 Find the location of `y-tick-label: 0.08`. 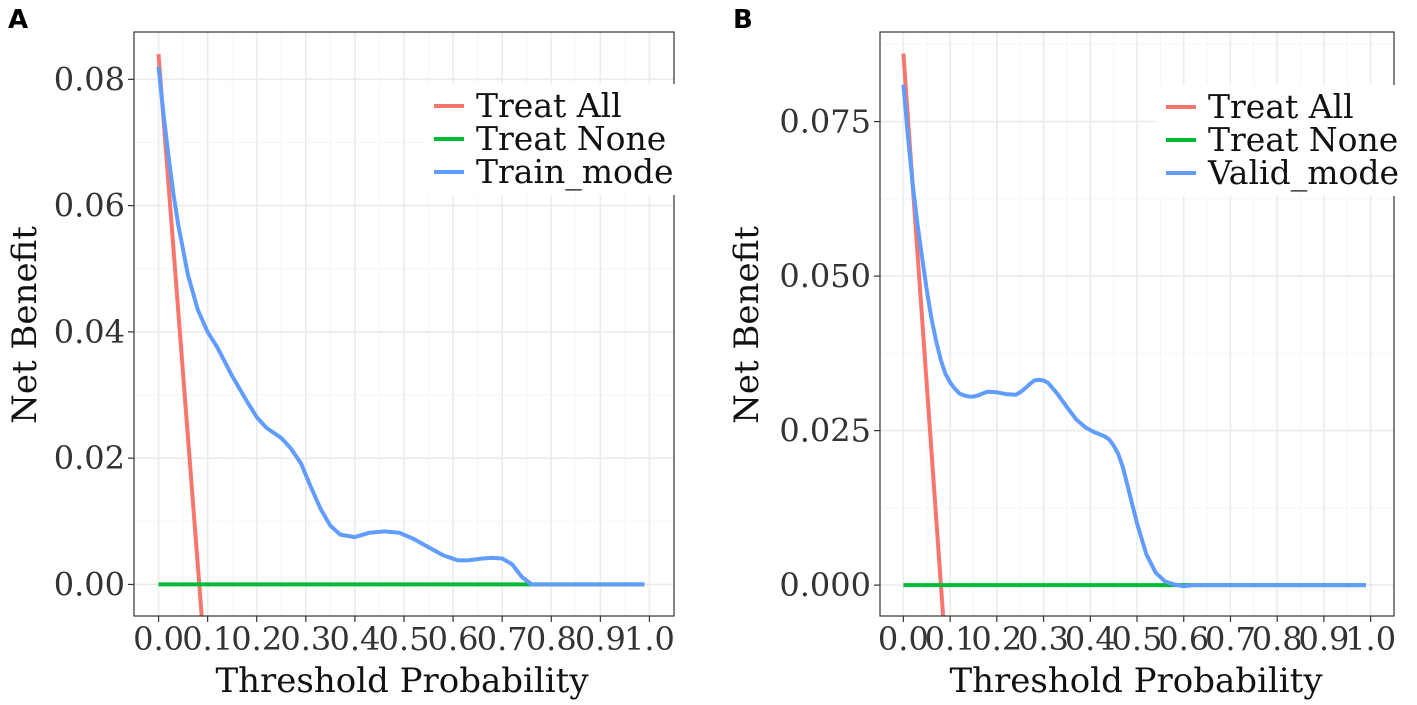

y-tick-label: 0.08 is located at coordinates (89, 79).